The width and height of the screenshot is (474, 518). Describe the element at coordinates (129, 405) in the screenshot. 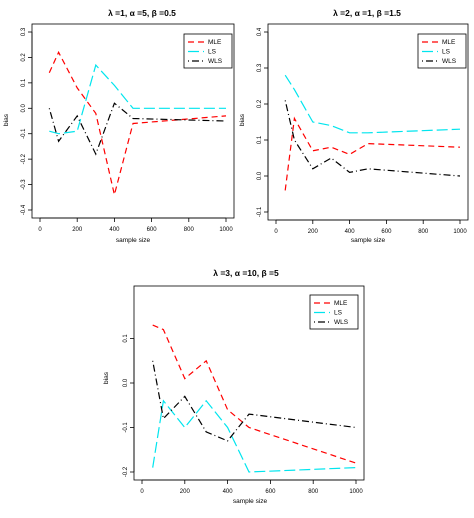

I see `y-axis: -0.2 -0.1 0.0 0.1` at that location.